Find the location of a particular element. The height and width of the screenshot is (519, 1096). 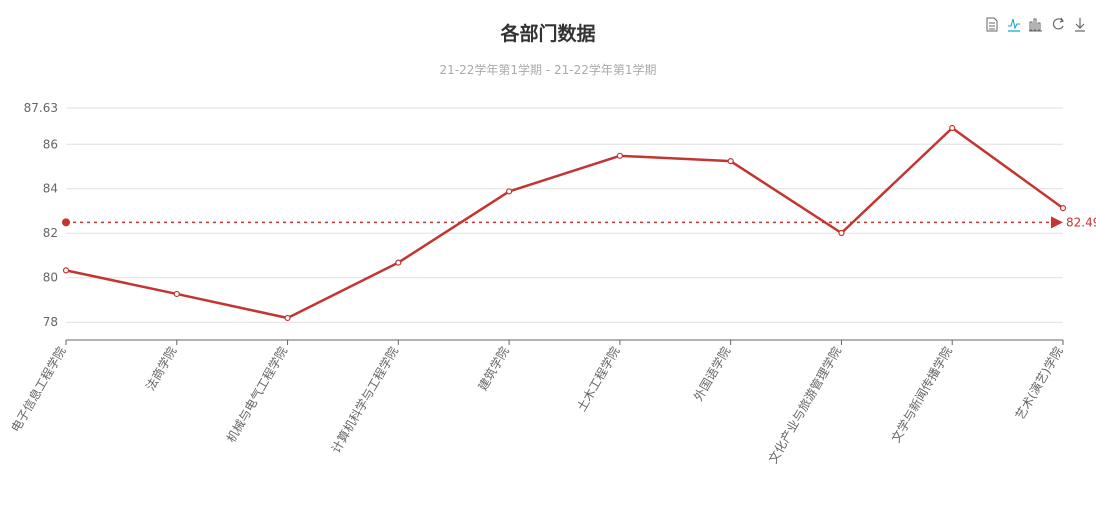

x-tick-label: 文学与新闻传播学院 is located at coordinates (921, 394).